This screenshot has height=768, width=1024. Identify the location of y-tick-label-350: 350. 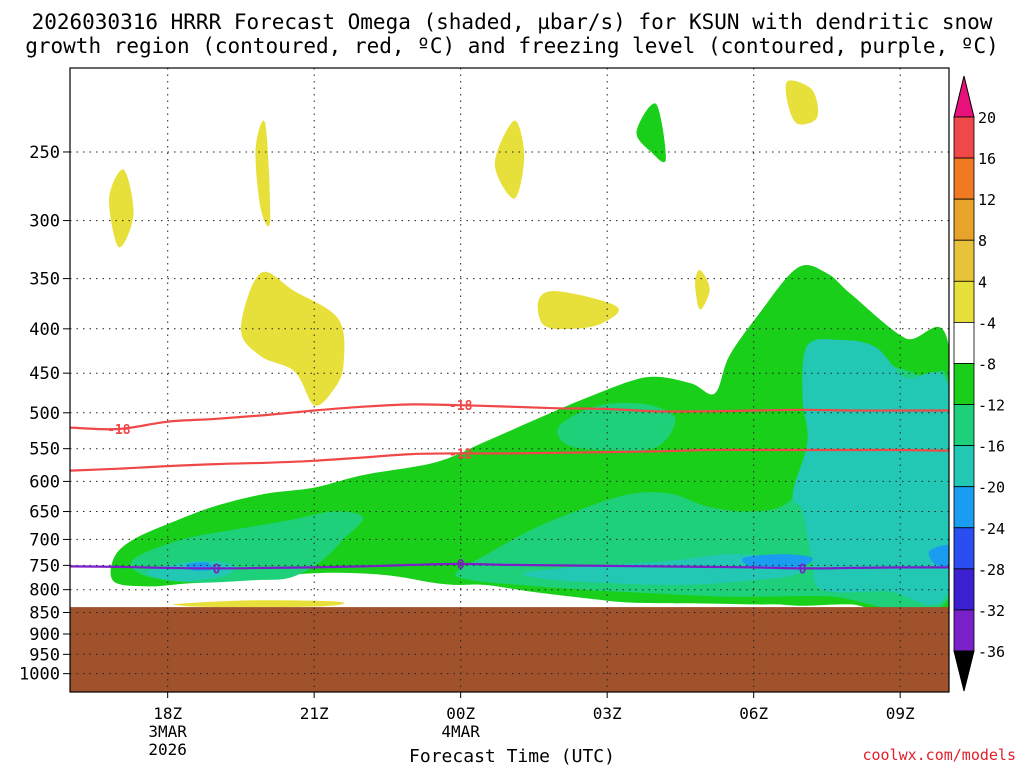
(44, 280).